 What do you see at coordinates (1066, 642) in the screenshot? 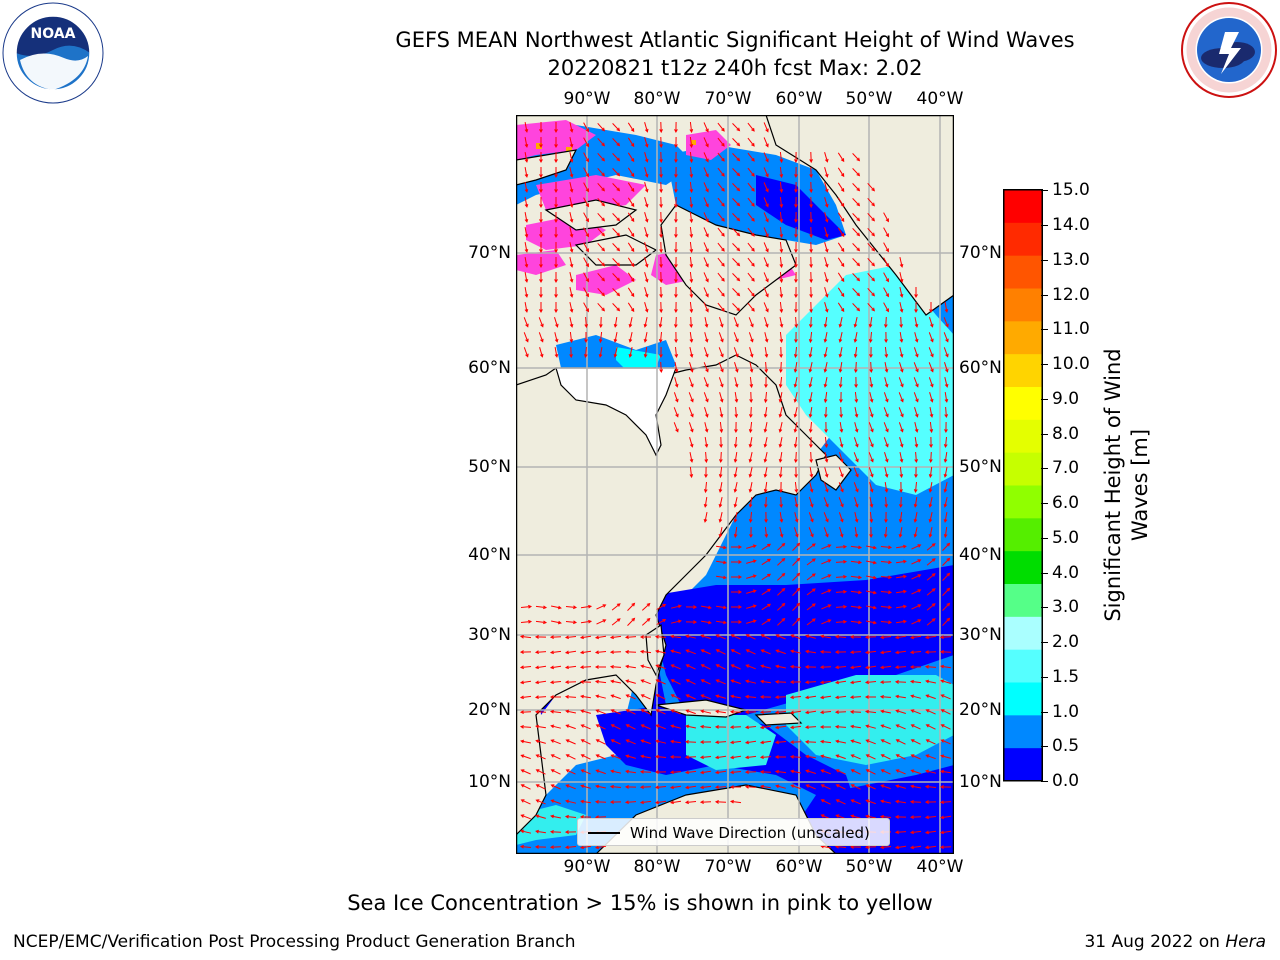
I see `colorbar-tick: 2.0` at bounding box center [1066, 642].